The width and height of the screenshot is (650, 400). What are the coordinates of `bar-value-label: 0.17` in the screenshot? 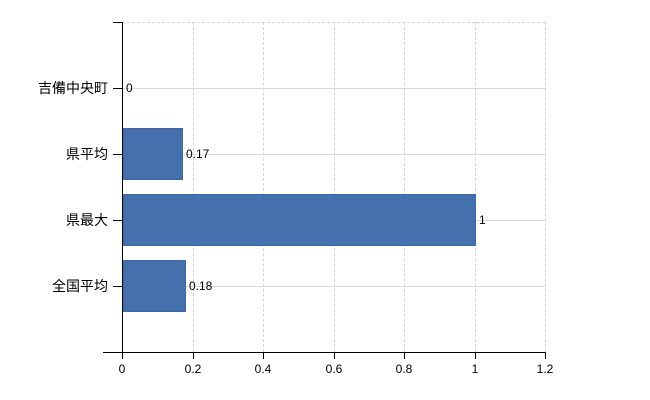 It's located at (198, 154).